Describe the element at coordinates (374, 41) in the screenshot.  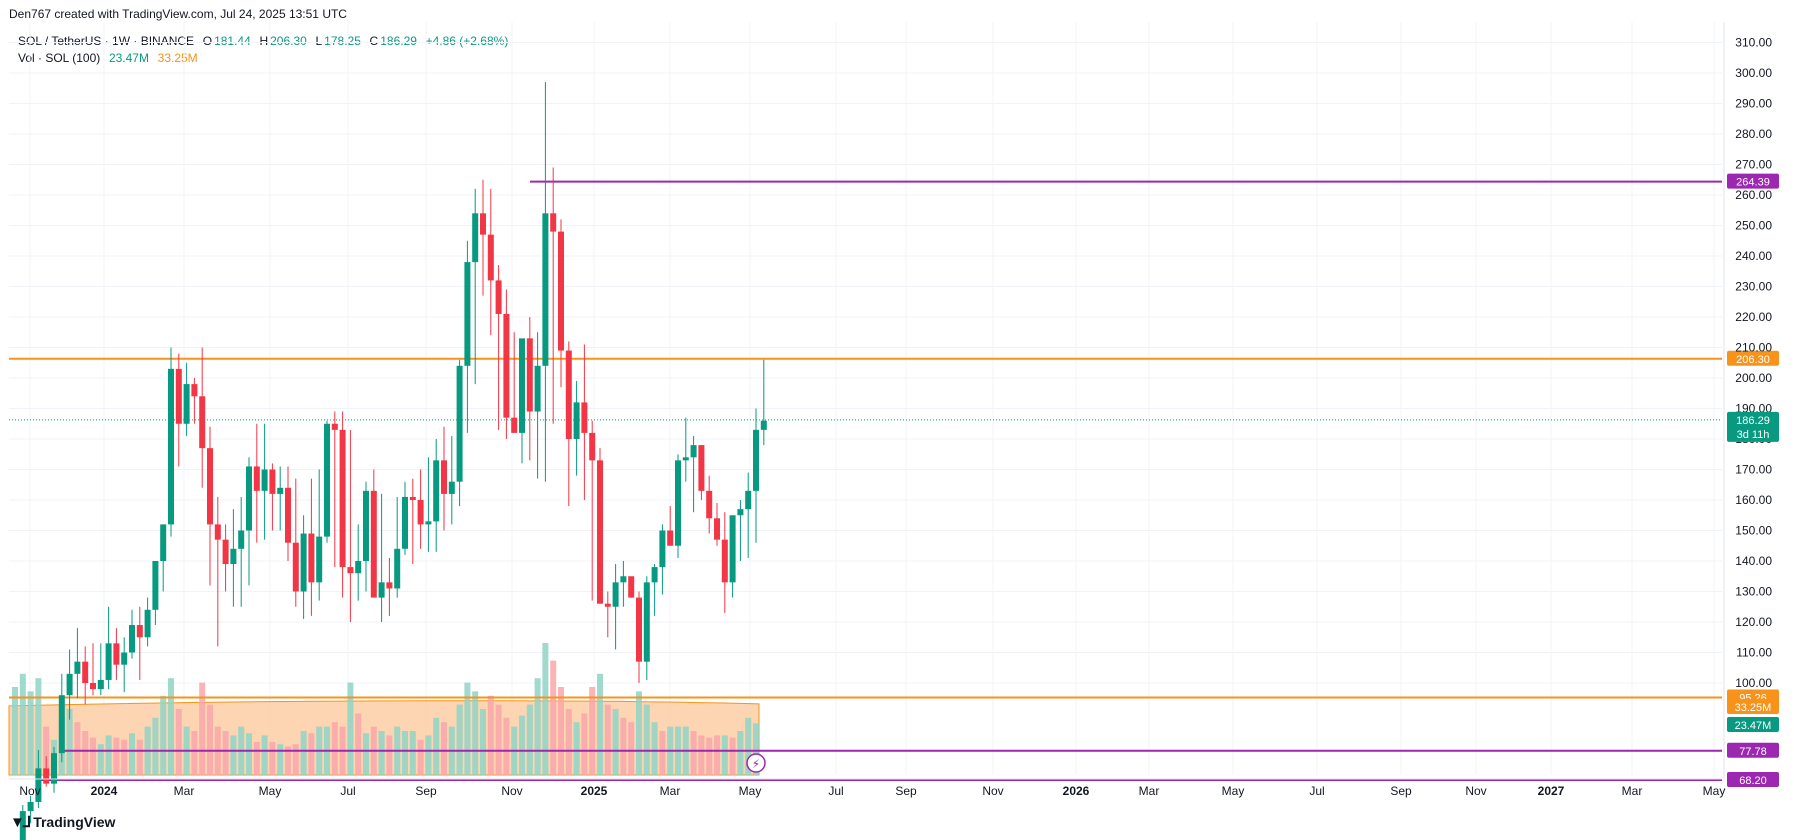
I see `close-label: C` at that location.